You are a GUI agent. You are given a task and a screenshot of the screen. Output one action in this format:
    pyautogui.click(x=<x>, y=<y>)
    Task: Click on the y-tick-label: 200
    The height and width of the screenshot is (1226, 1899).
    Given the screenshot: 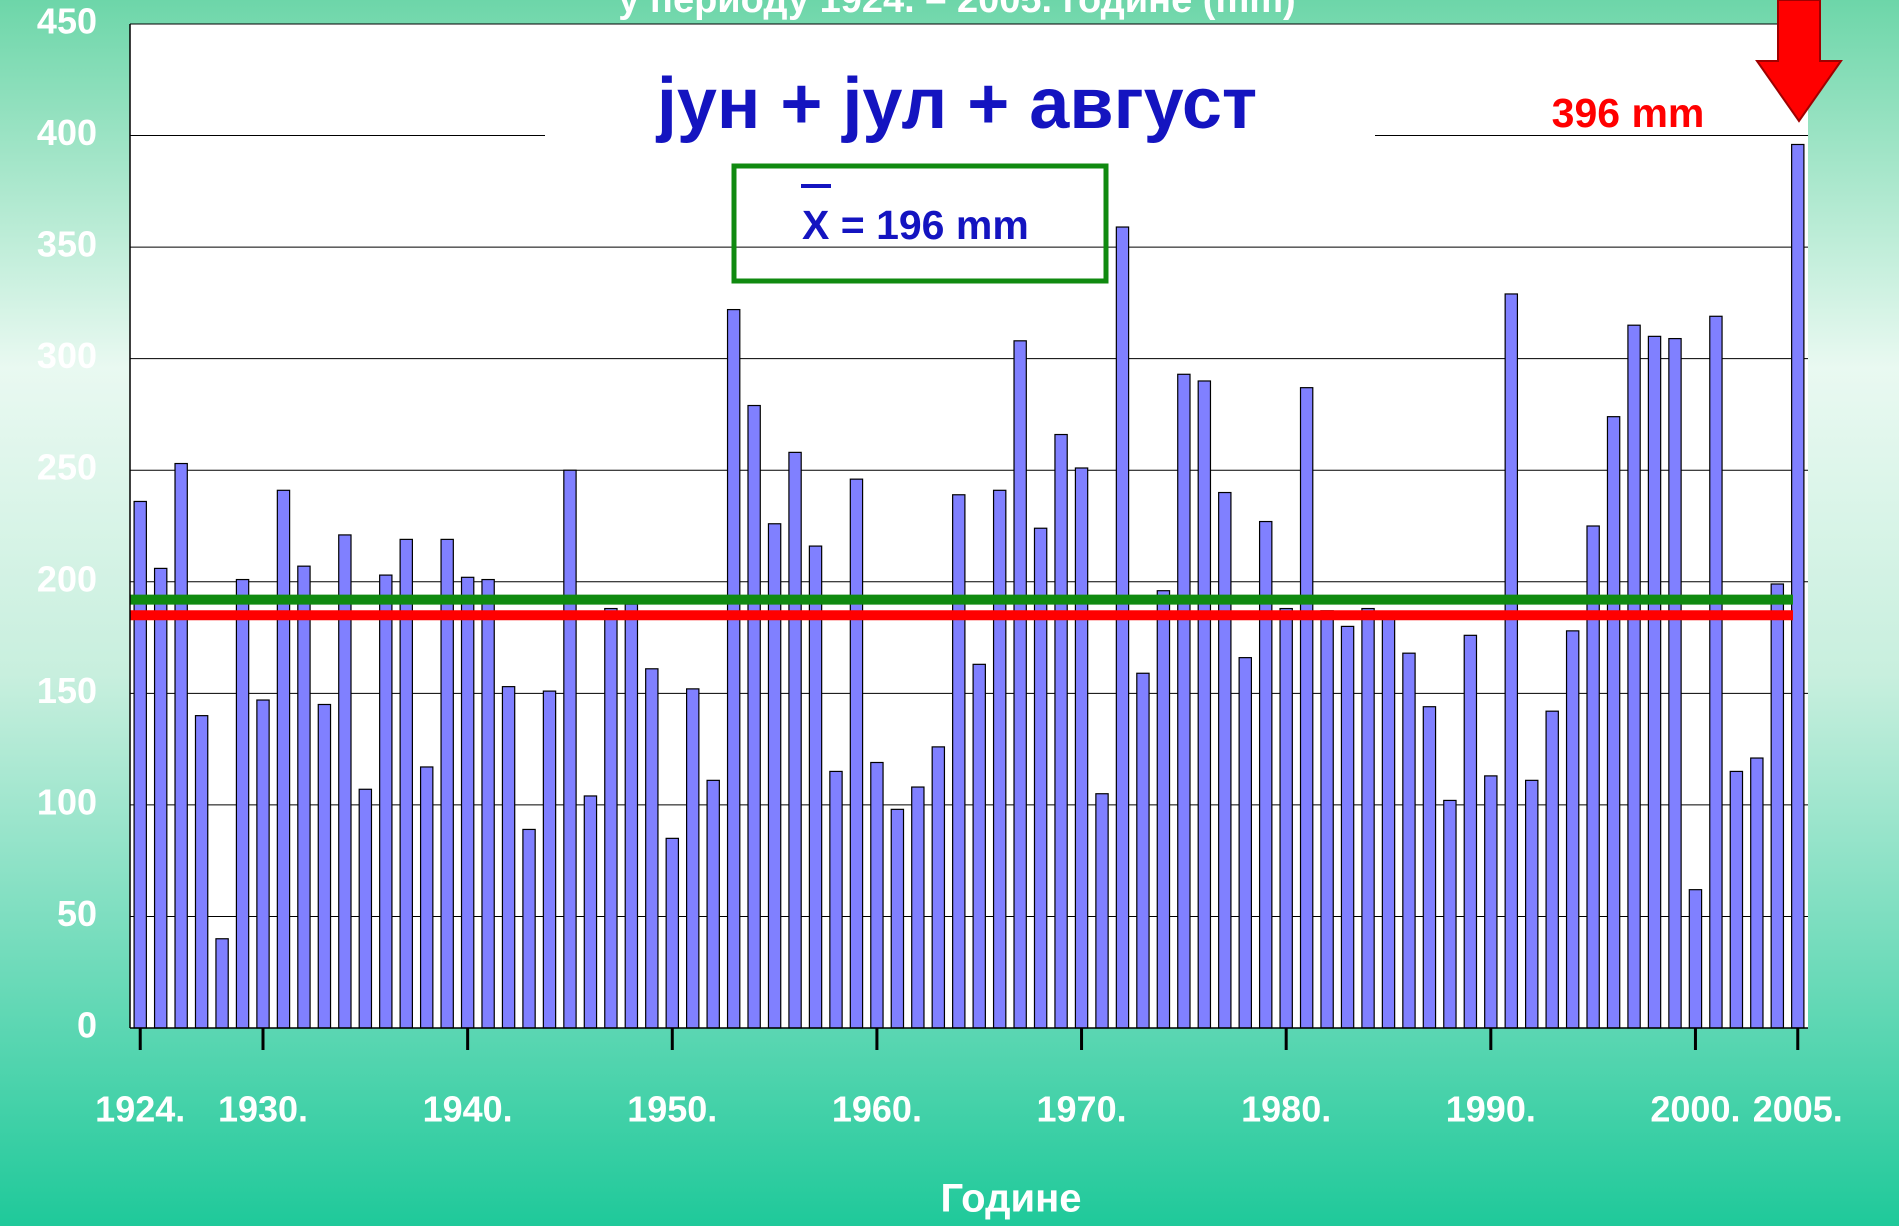 What is the action you would take?
    pyautogui.click(x=67, y=578)
    